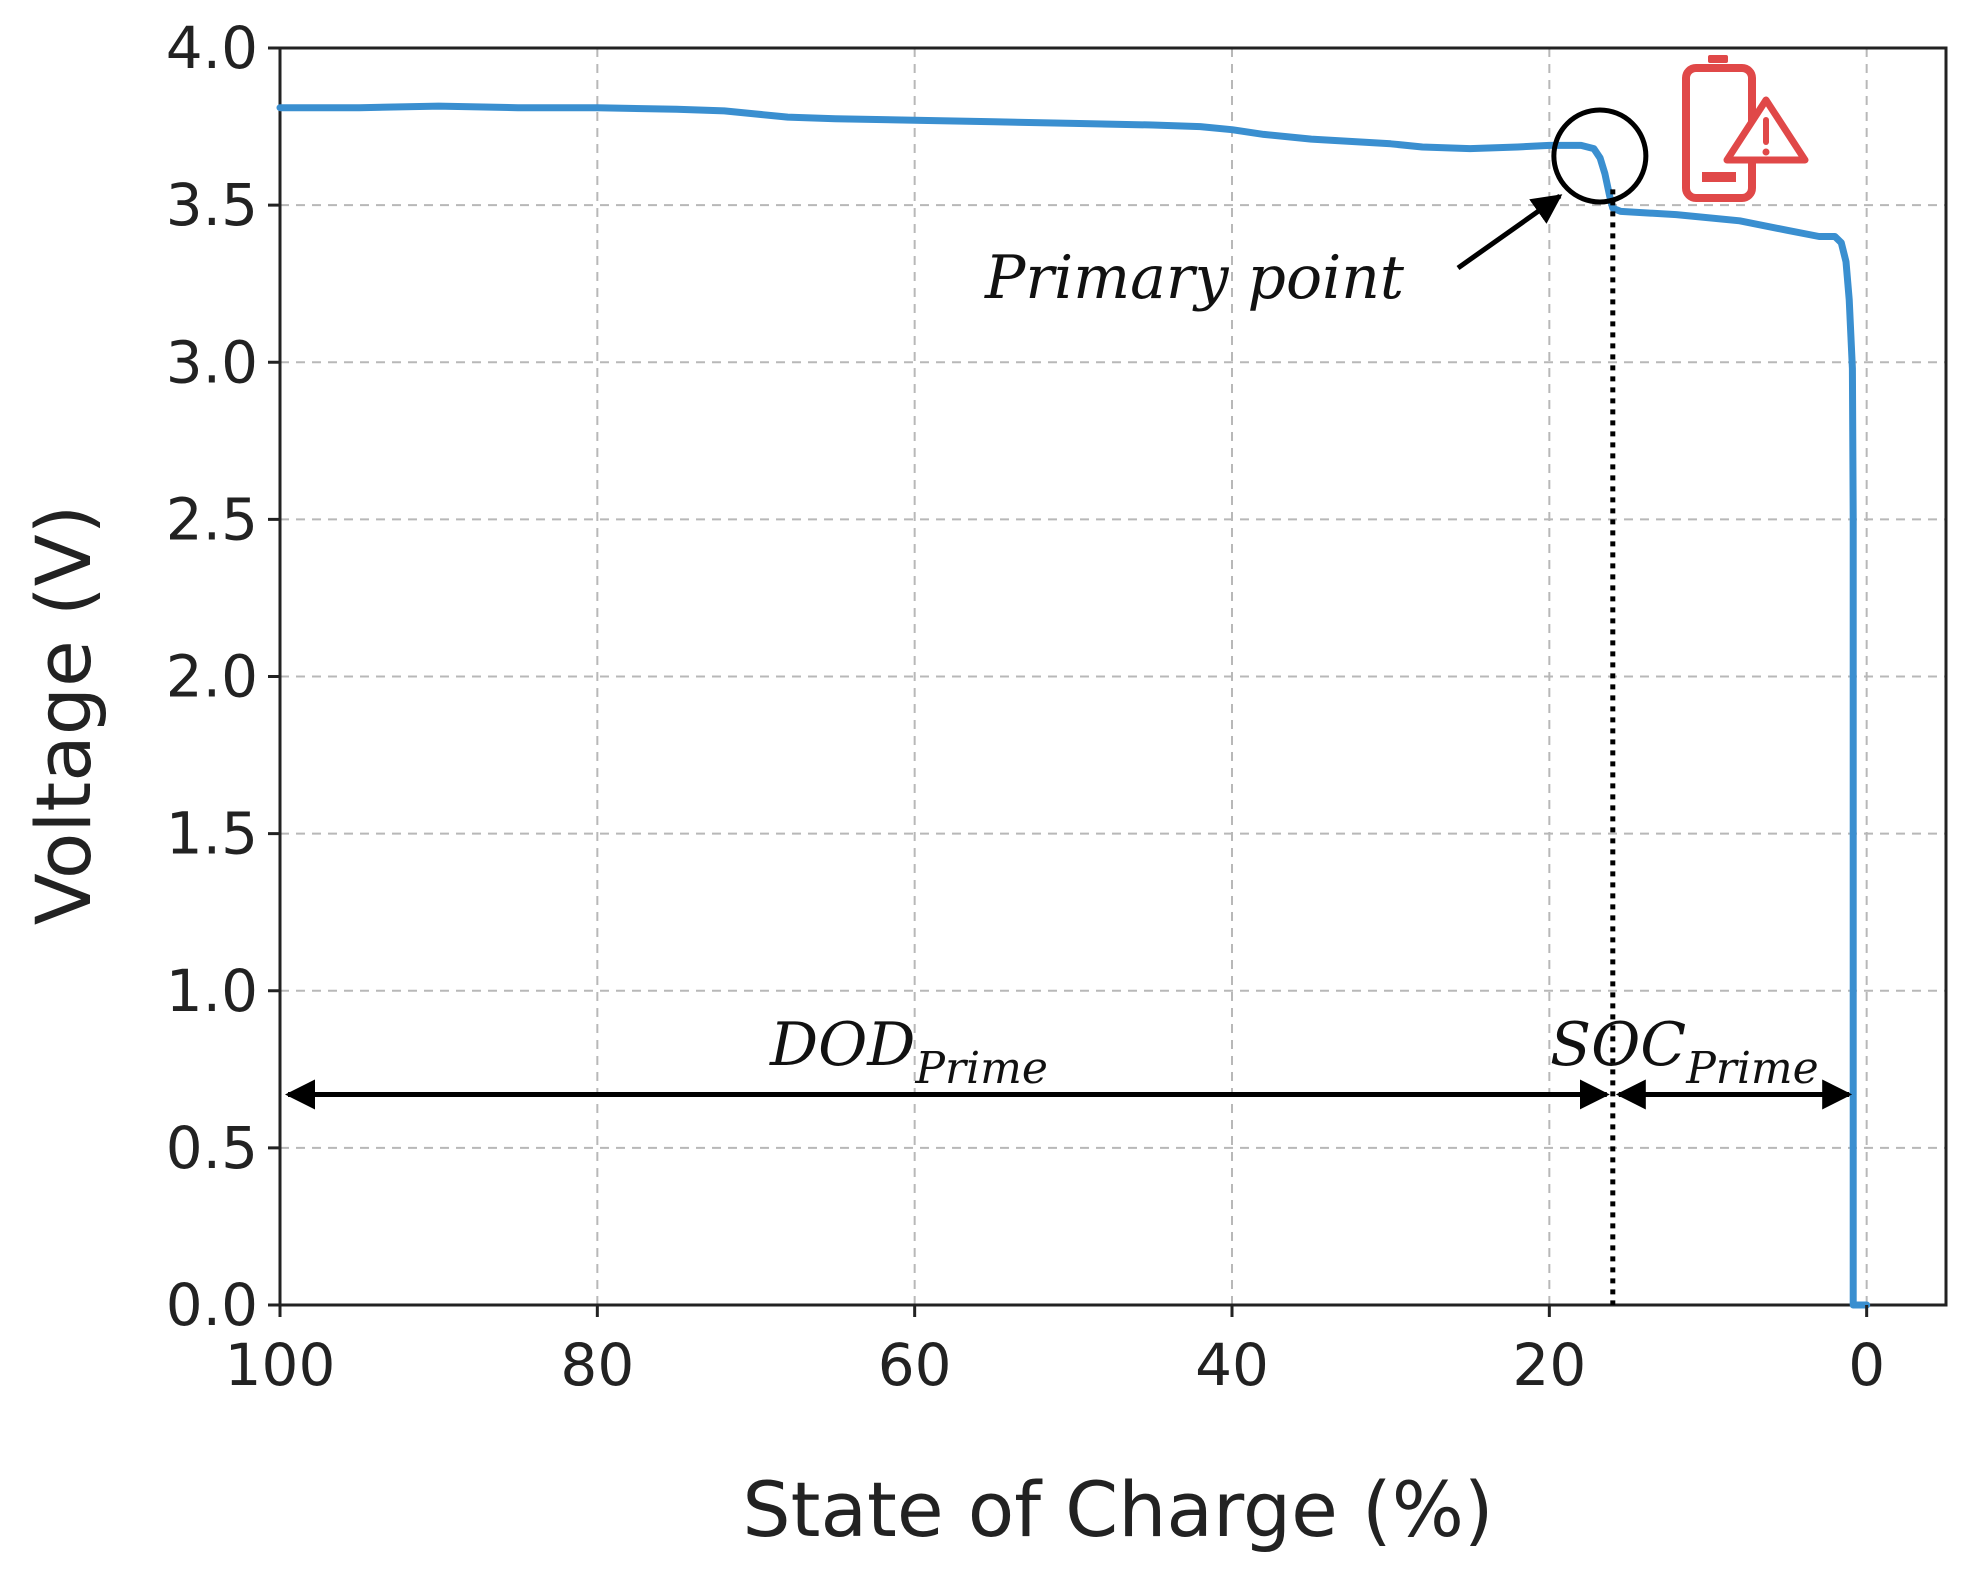 The height and width of the screenshot is (1578, 1961). What do you see at coordinates (1718, 59) in the screenshot?
I see `battery-terminal` at bounding box center [1718, 59].